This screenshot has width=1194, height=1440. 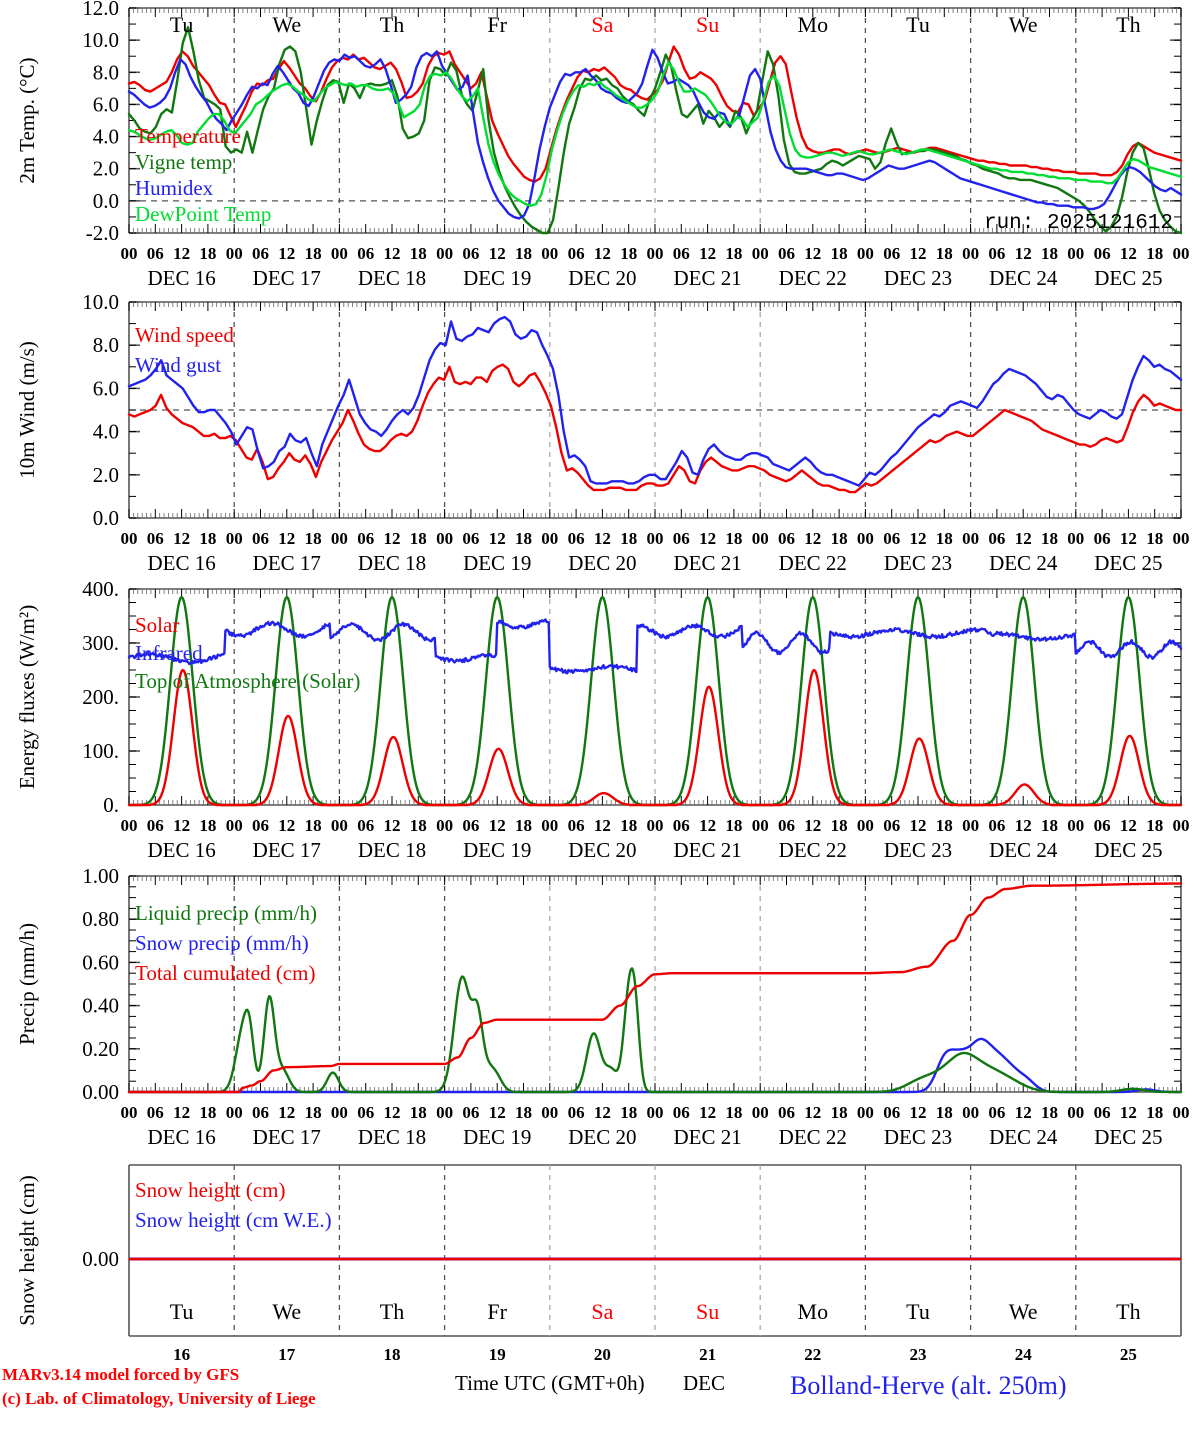 I want to click on x-date-label: DEC 25, so click(x=1128, y=563).